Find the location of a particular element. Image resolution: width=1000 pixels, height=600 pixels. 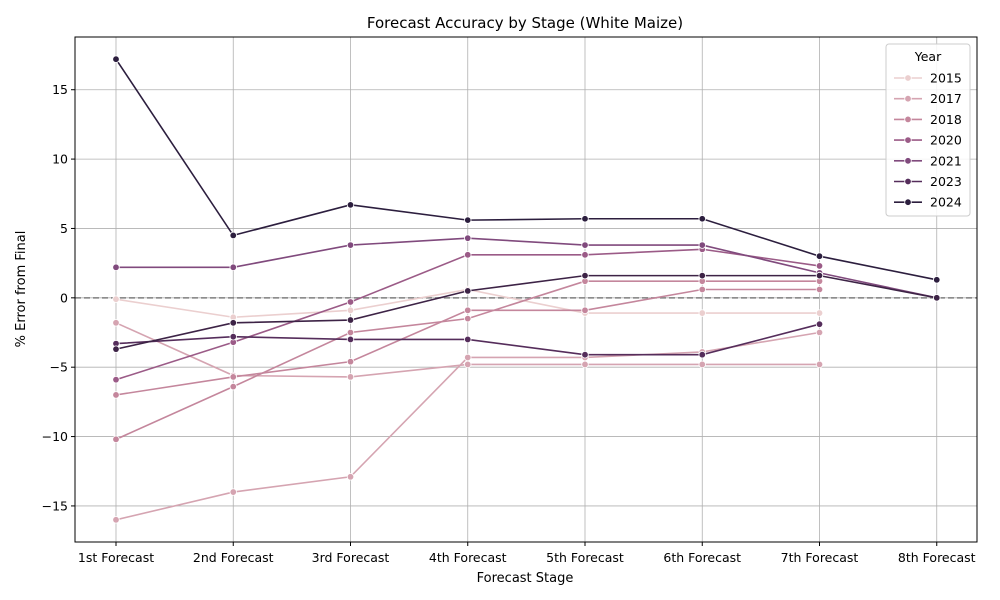

legend-item: 2015 is located at coordinates (928, 78).